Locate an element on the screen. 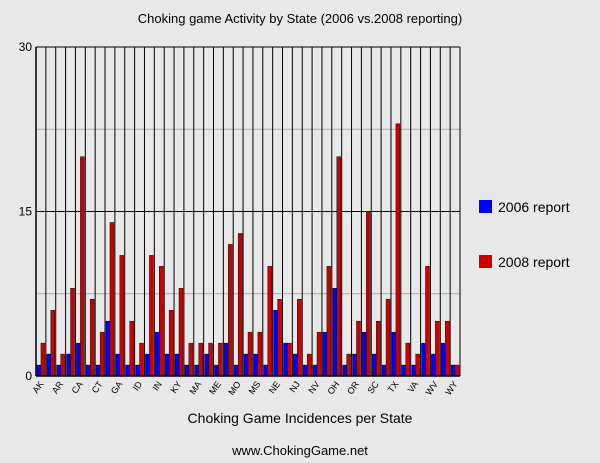  bar-sc-series1 is located at coordinates (374, 365).